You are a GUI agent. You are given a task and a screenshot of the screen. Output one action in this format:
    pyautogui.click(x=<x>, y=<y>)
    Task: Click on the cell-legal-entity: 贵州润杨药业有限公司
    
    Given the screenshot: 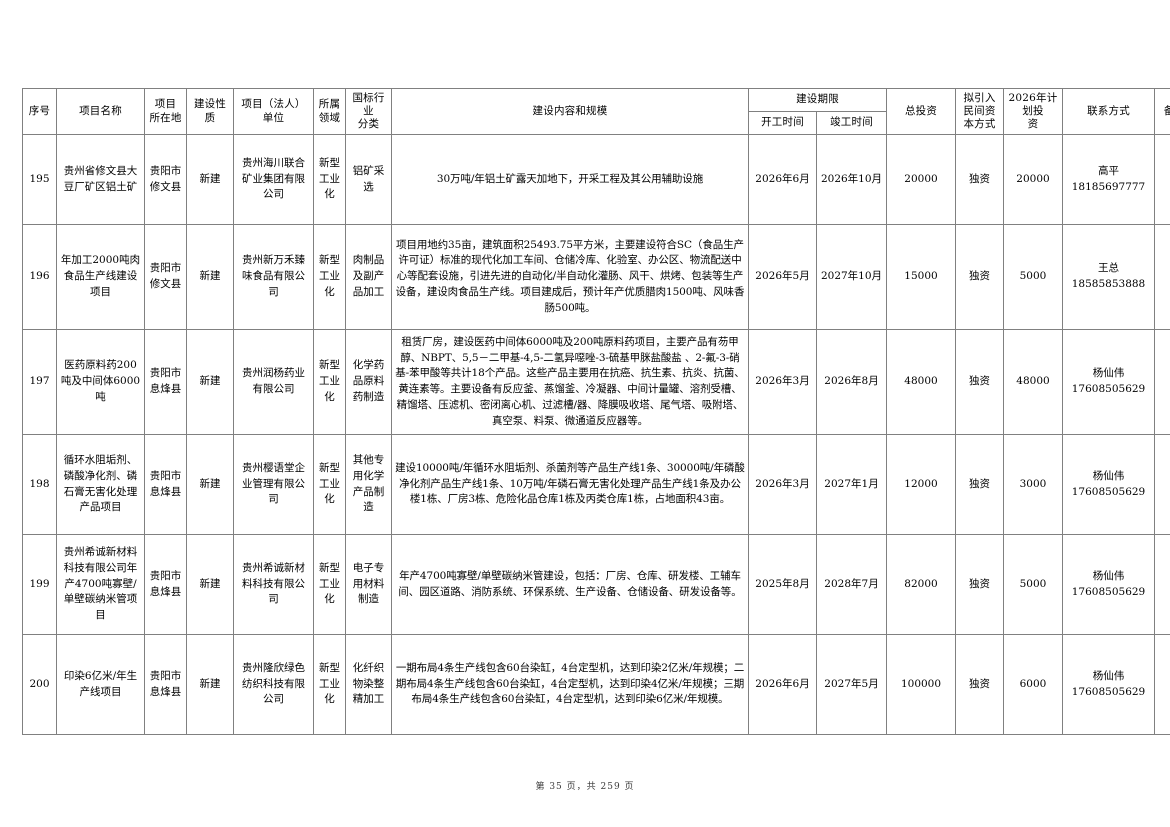 What is the action you would take?
    pyautogui.click(x=273, y=382)
    